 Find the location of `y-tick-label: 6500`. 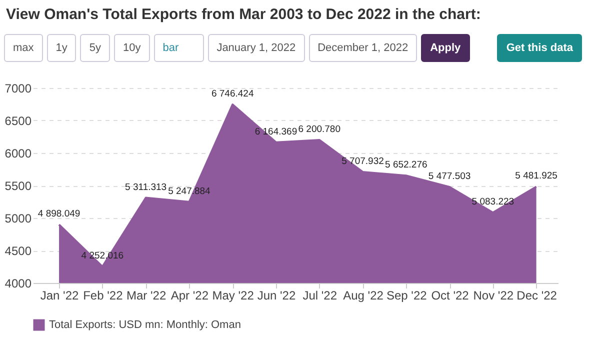

y-tick-label: 6500 is located at coordinates (18, 121).